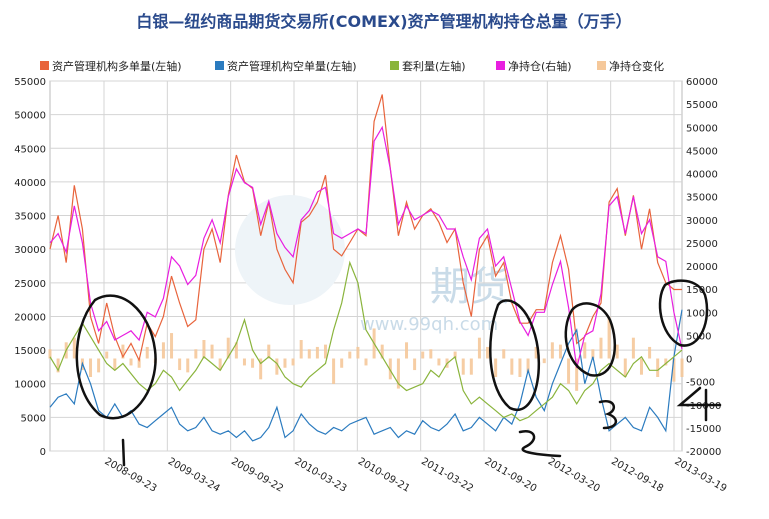 The image size is (769, 519). I want to click on left-tick-label: 25000, so click(30, 284).